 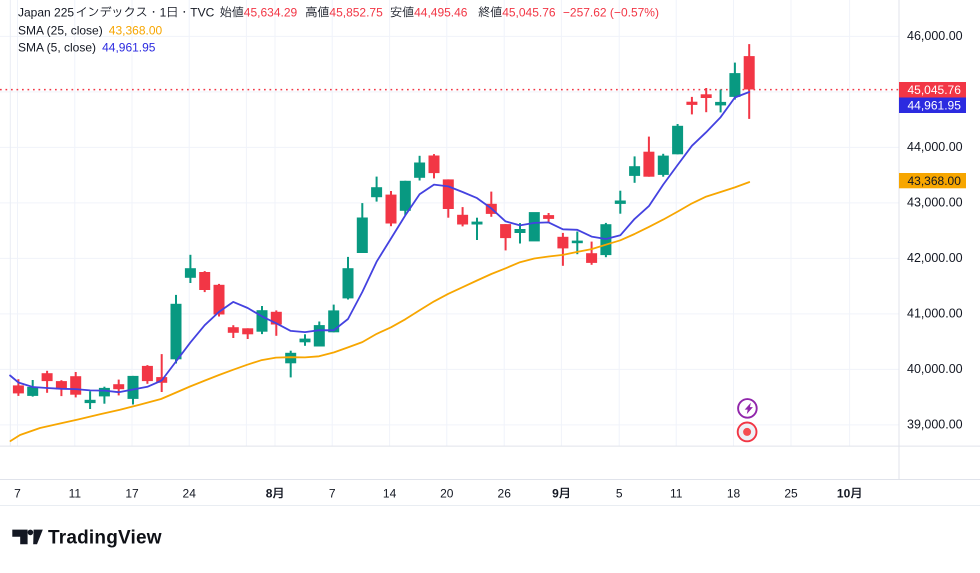 I want to click on svg-text: 46,000.00, so click(x=935, y=36).